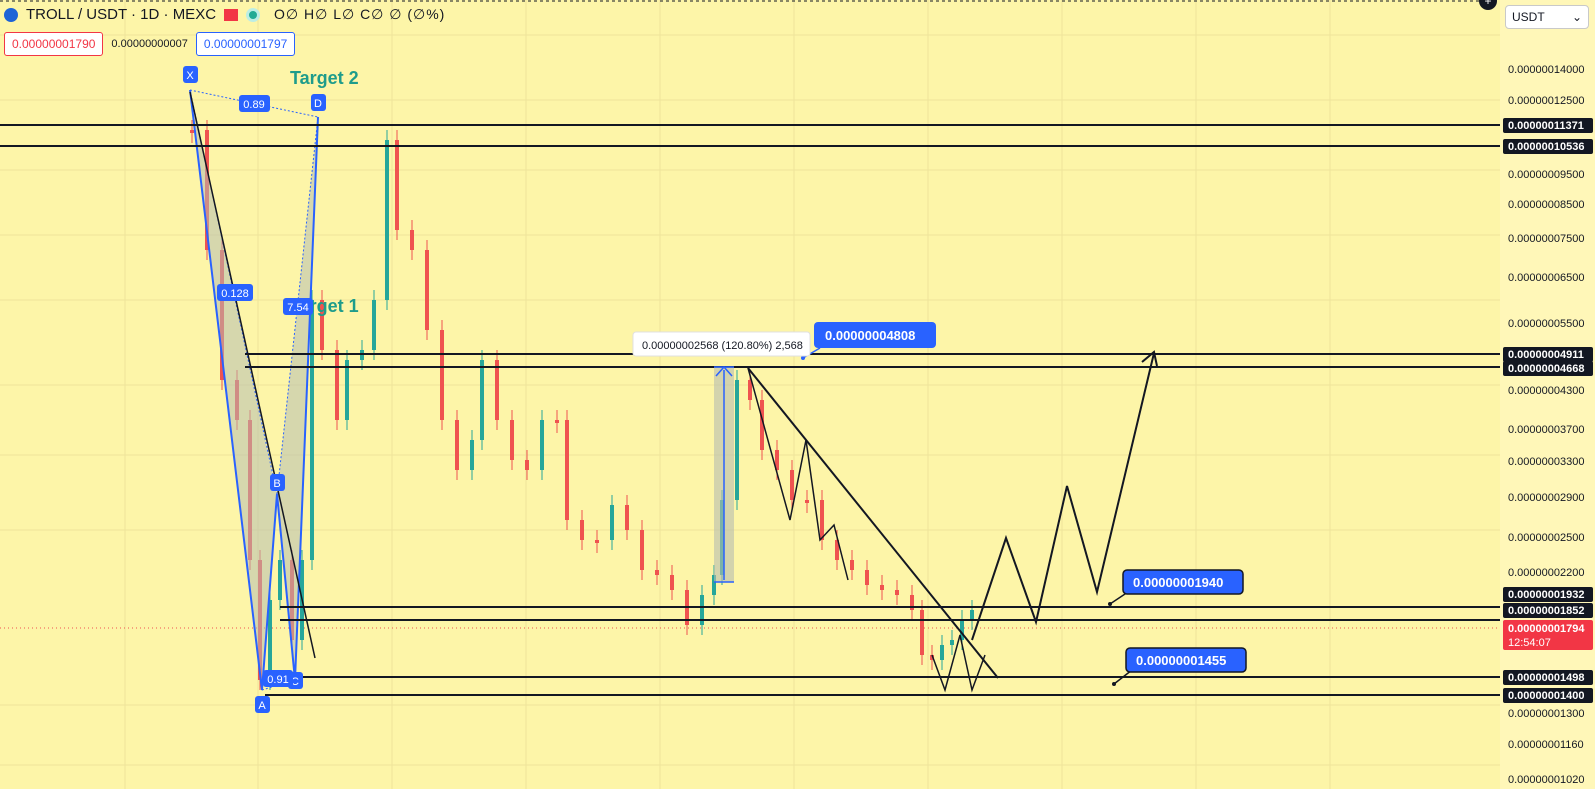 Image resolution: width=1595 pixels, height=789 pixels. I want to click on axis-tick: 0.00000002900, so click(1546, 498).